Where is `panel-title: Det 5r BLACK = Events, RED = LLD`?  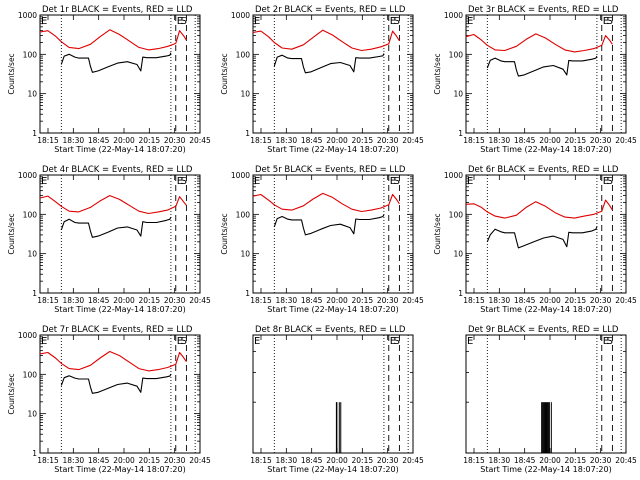 panel-title: Det 5r BLACK = Events, RED = LLD is located at coordinates (330, 170).